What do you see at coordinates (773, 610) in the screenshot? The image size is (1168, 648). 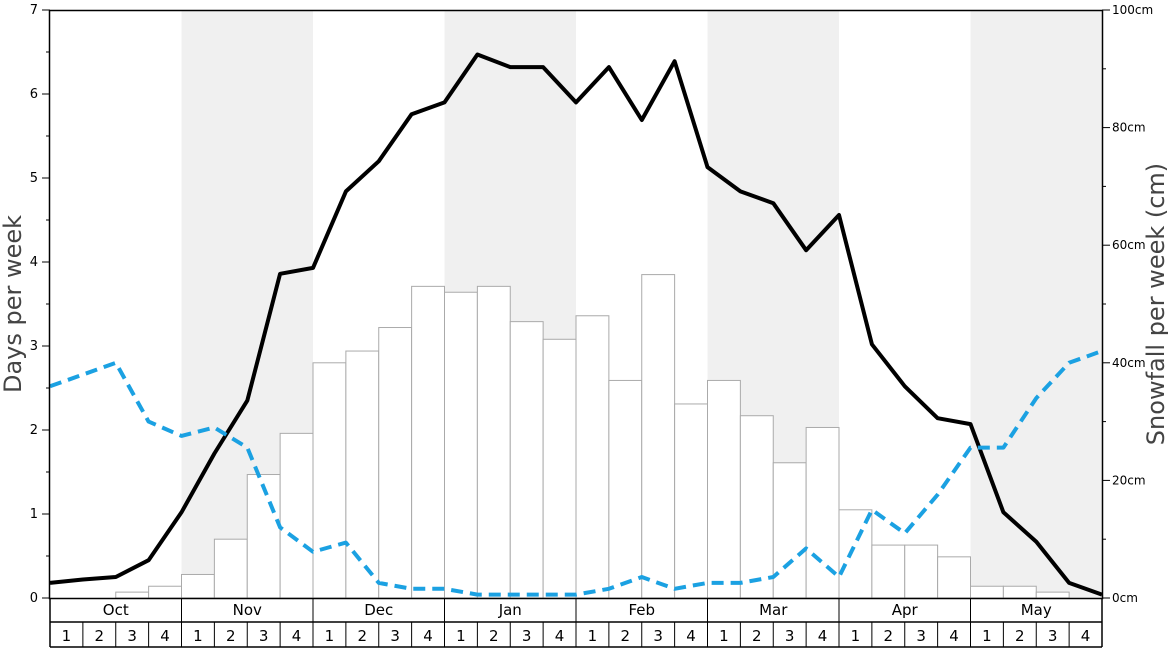 I see `month-label: Mar` at bounding box center [773, 610].